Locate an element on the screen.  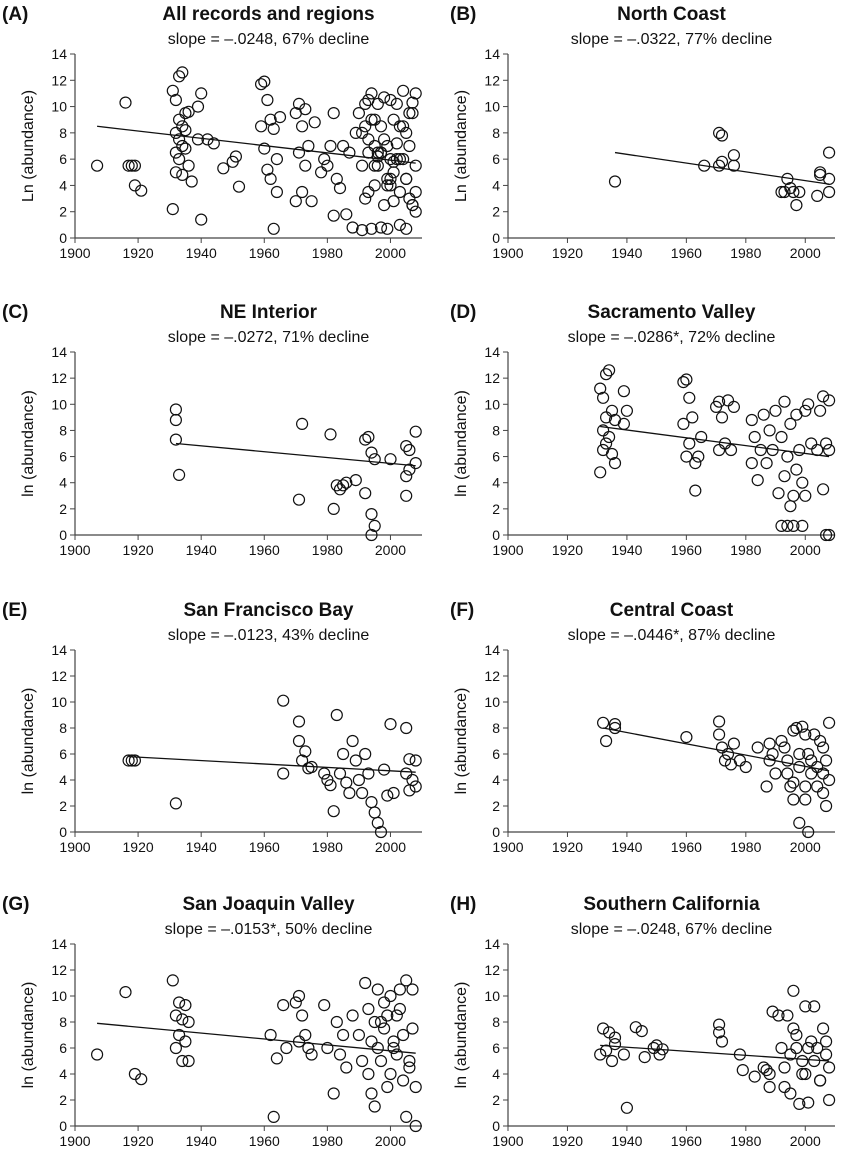
y-axis-label: Ln (abundance) is located at coordinates (28, 146).